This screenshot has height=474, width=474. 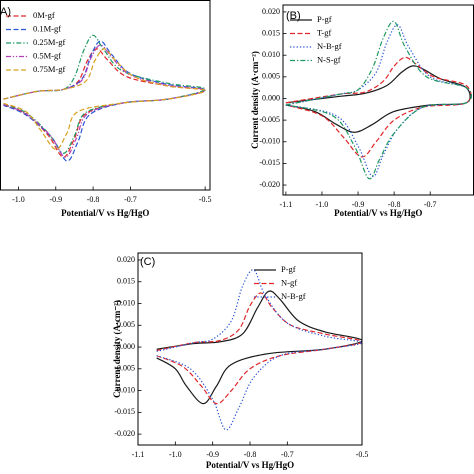 I want to click on legend-label: 0.75M-gf, so click(x=49, y=69).